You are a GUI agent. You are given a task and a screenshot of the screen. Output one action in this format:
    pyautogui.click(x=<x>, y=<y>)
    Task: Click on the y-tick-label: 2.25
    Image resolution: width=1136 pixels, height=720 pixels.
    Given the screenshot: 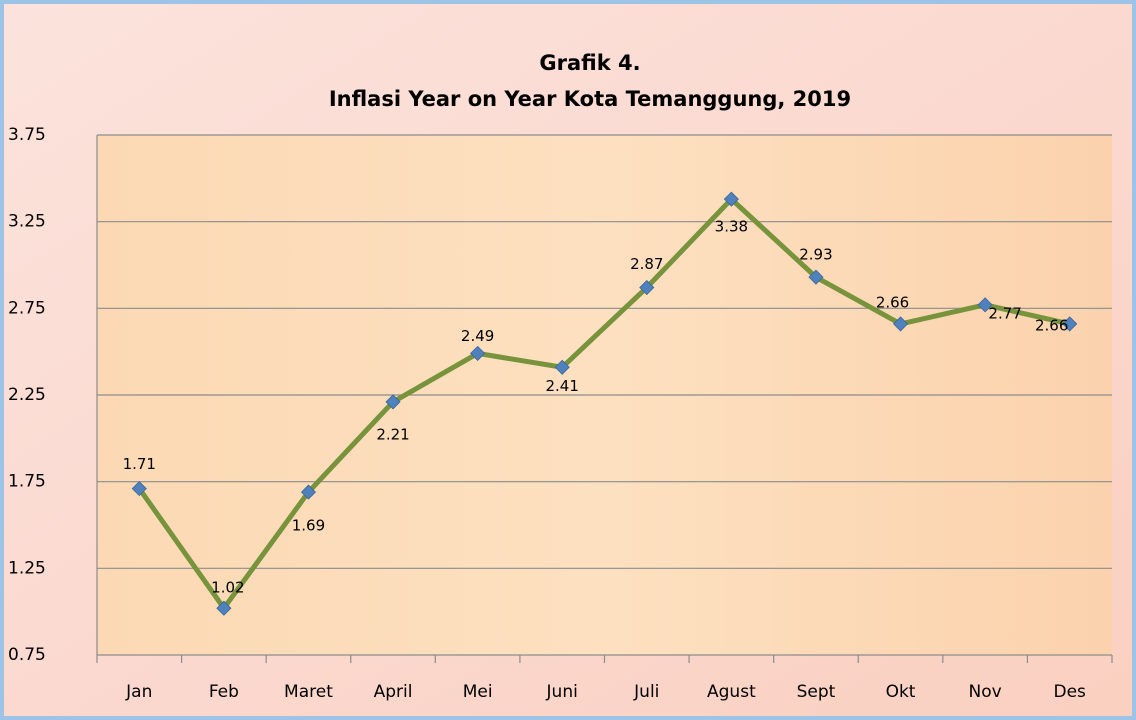 What is the action you would take?
    pyautogui.click(x=27, y=395)
    